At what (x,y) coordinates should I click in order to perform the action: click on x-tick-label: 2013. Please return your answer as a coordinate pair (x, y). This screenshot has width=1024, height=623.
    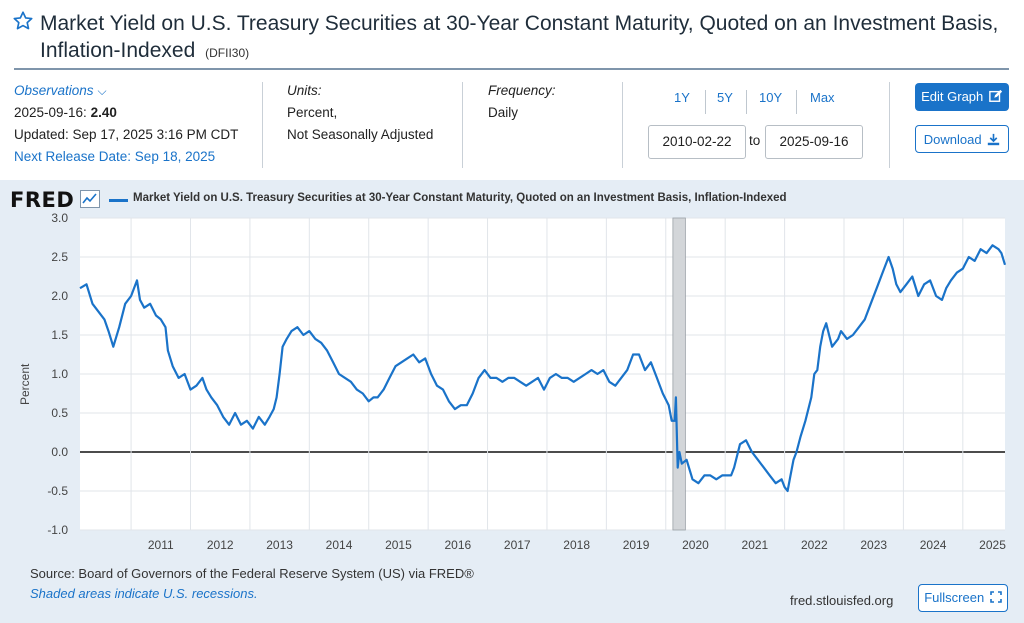
    Looking at the image, I should click on (279, 545).